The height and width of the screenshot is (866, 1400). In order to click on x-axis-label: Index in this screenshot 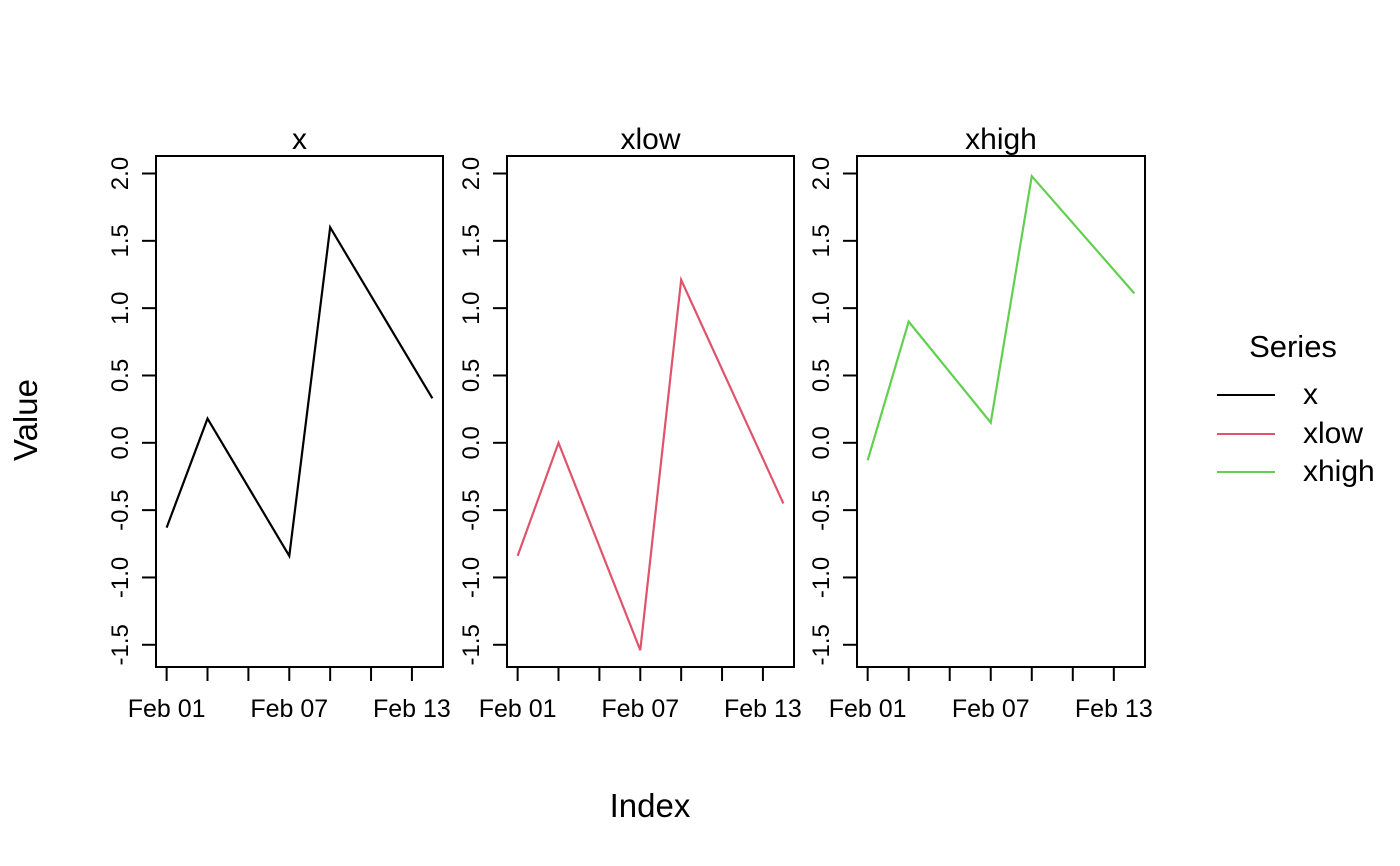, I will do `click(650, 805)`.